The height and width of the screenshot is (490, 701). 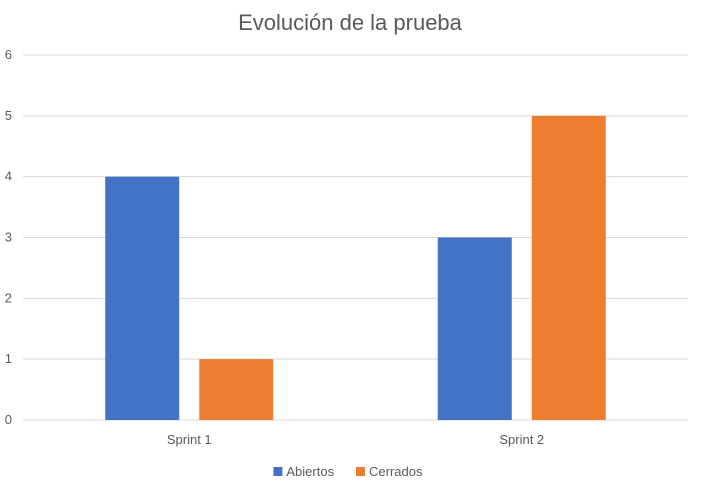 What do you see at coordinates (278, 471) in the screenshot?
I see `legend-swatch-abiertos` at bounding box center [278, 471].